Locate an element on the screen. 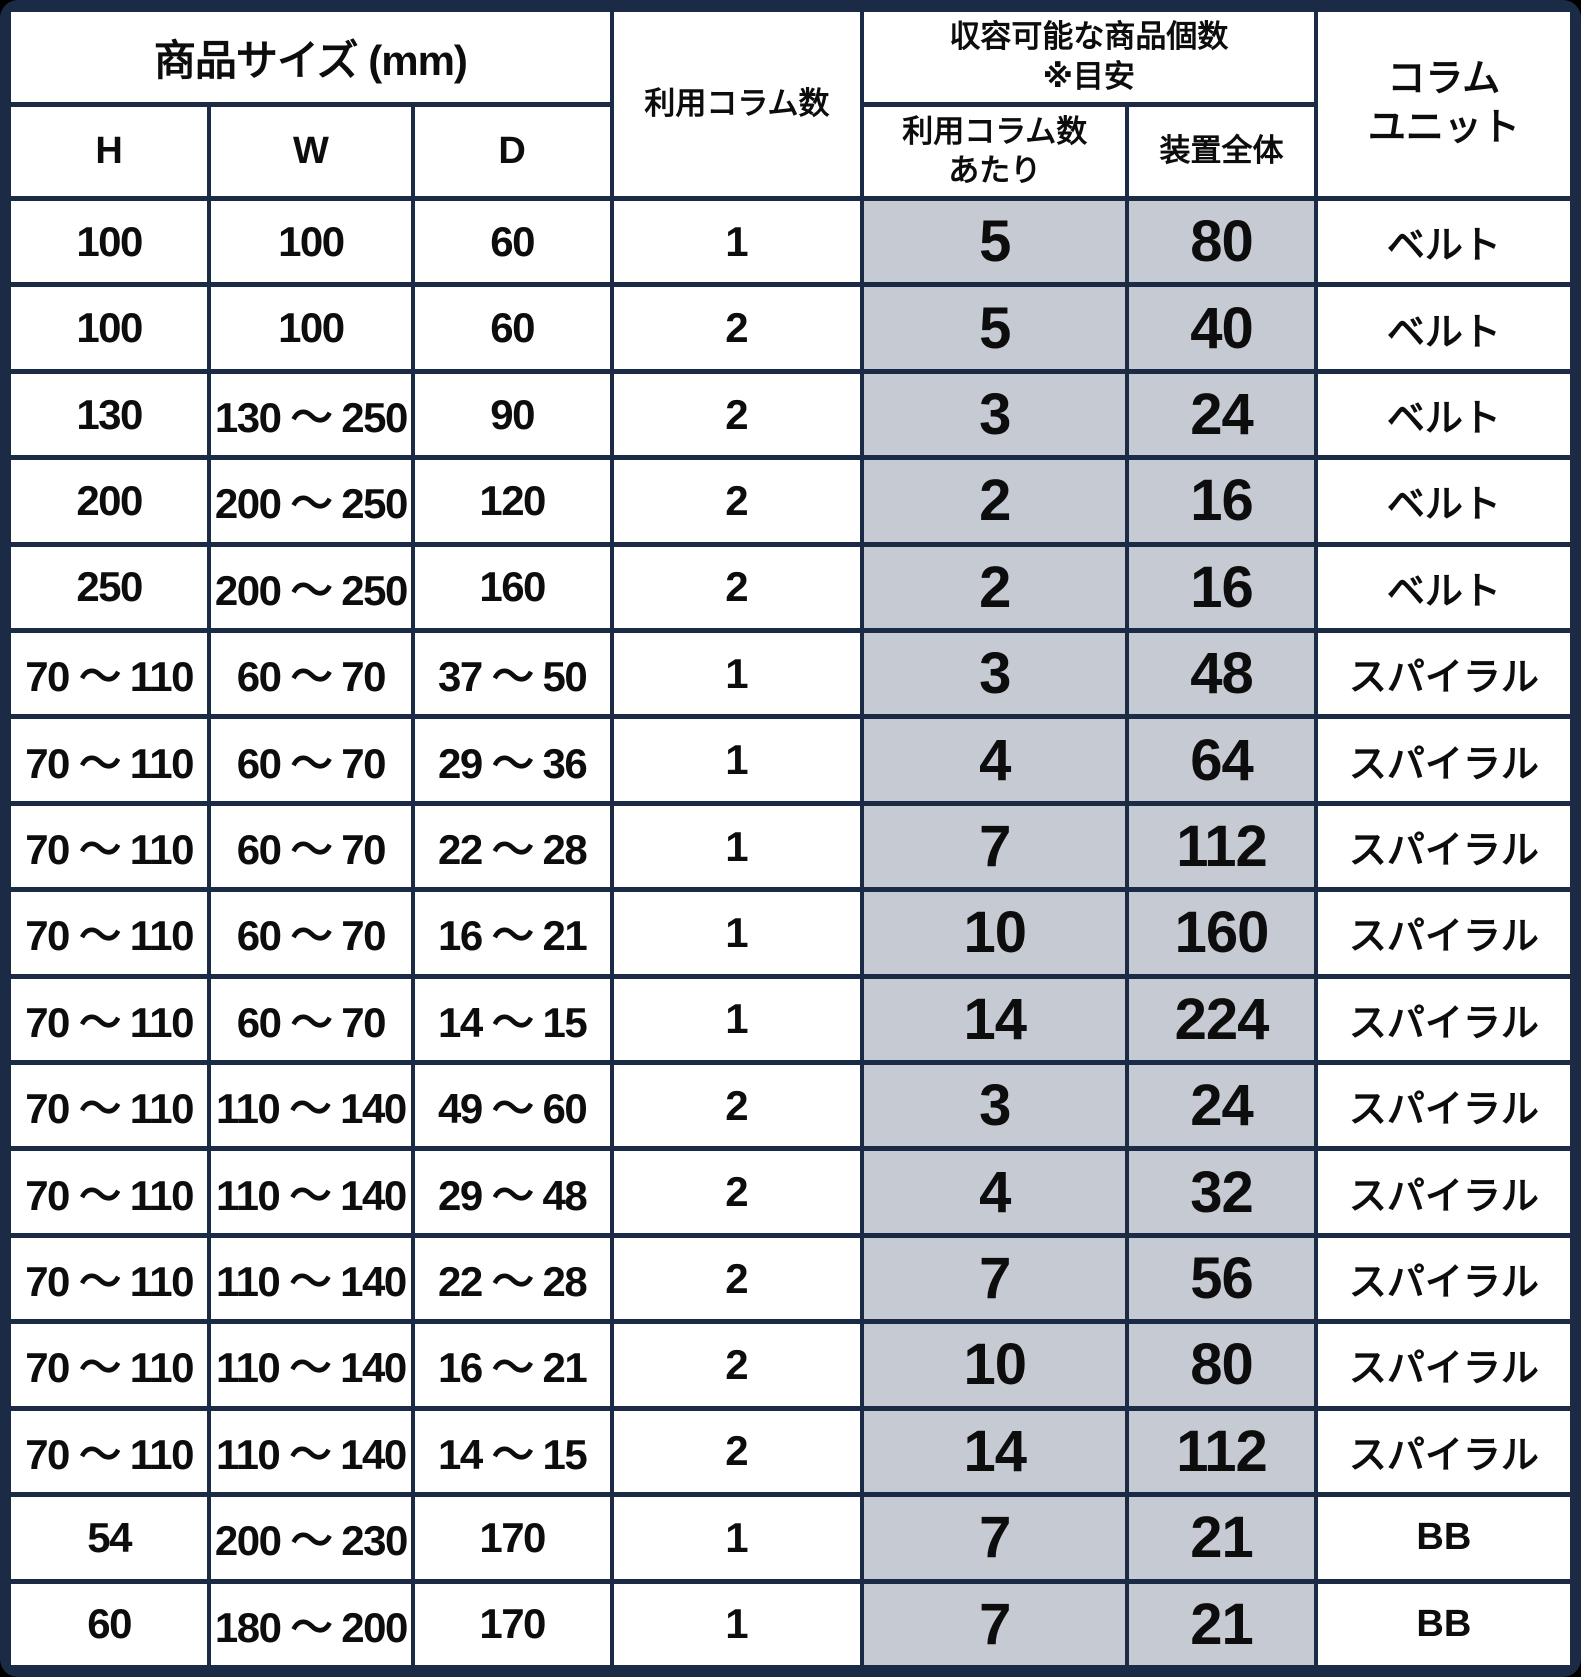  cell-device-total: 160 is located at coordinates (1221, 933).